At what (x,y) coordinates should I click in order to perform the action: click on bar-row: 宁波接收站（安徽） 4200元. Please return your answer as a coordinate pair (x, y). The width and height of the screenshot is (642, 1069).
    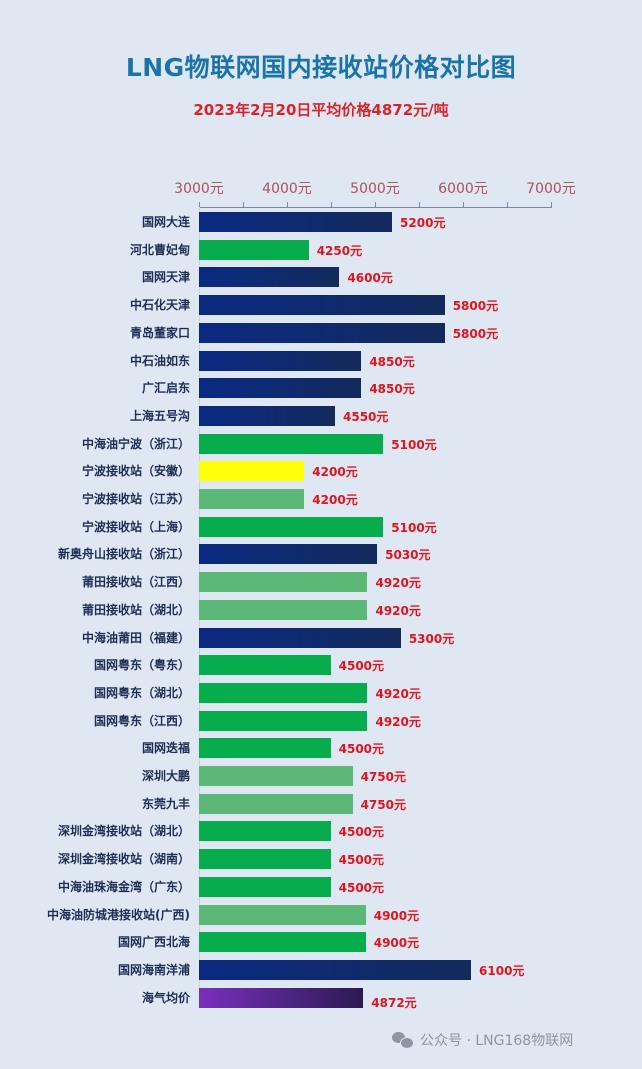
    Looking at the image, I should click on (321, 475).